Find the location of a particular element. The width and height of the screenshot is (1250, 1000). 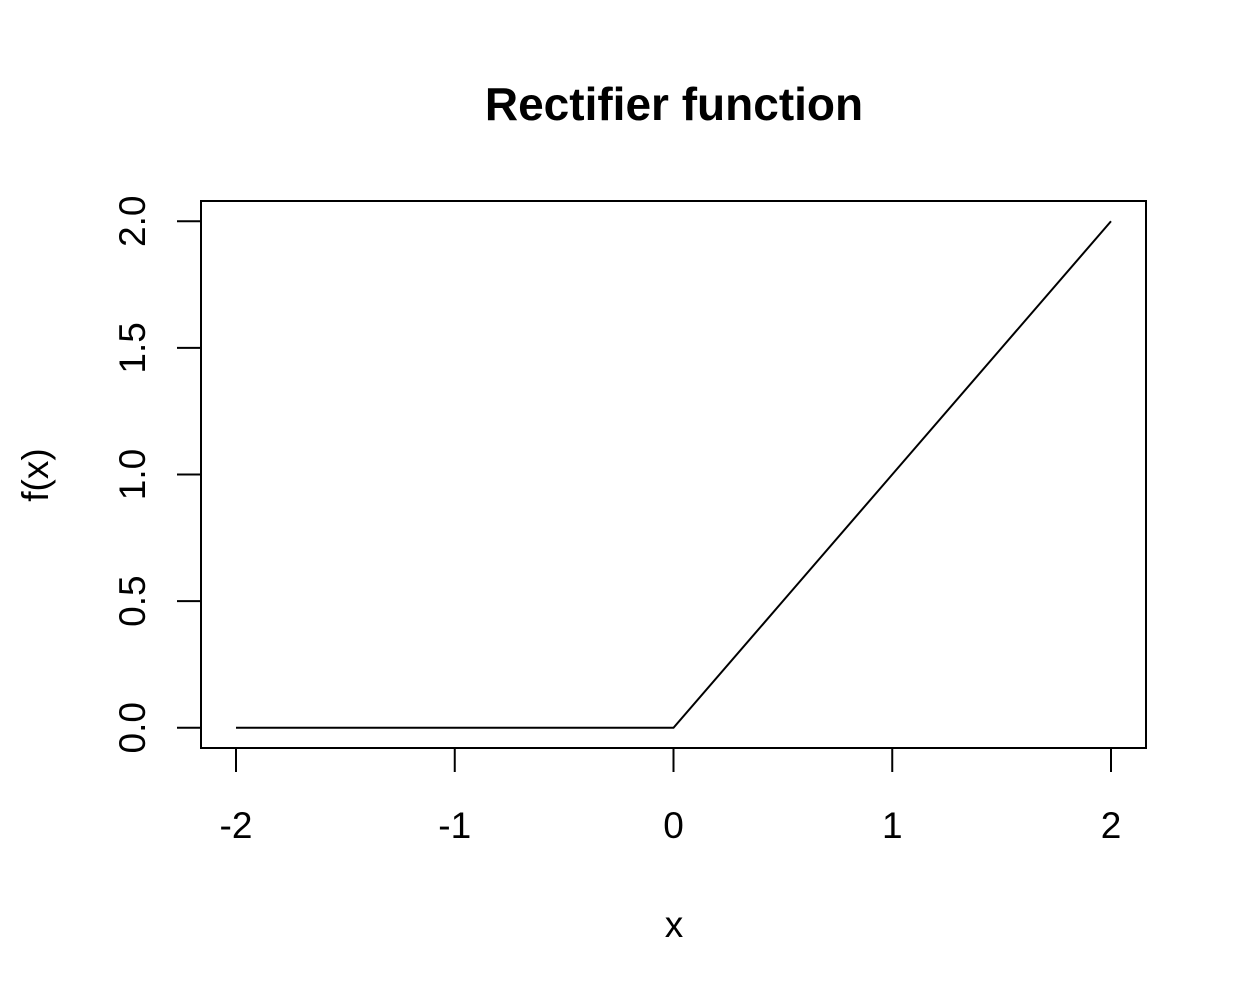

x-tick-label: 2 is located at coordinates (1111, 825).